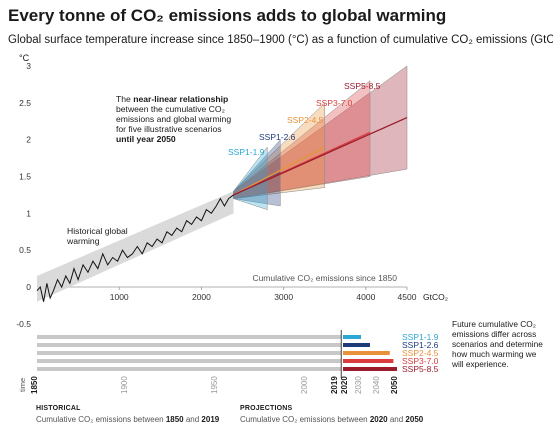 The image size is (553, 433). I want to click on timeline-year-2000: 2000, so click(304, 385).